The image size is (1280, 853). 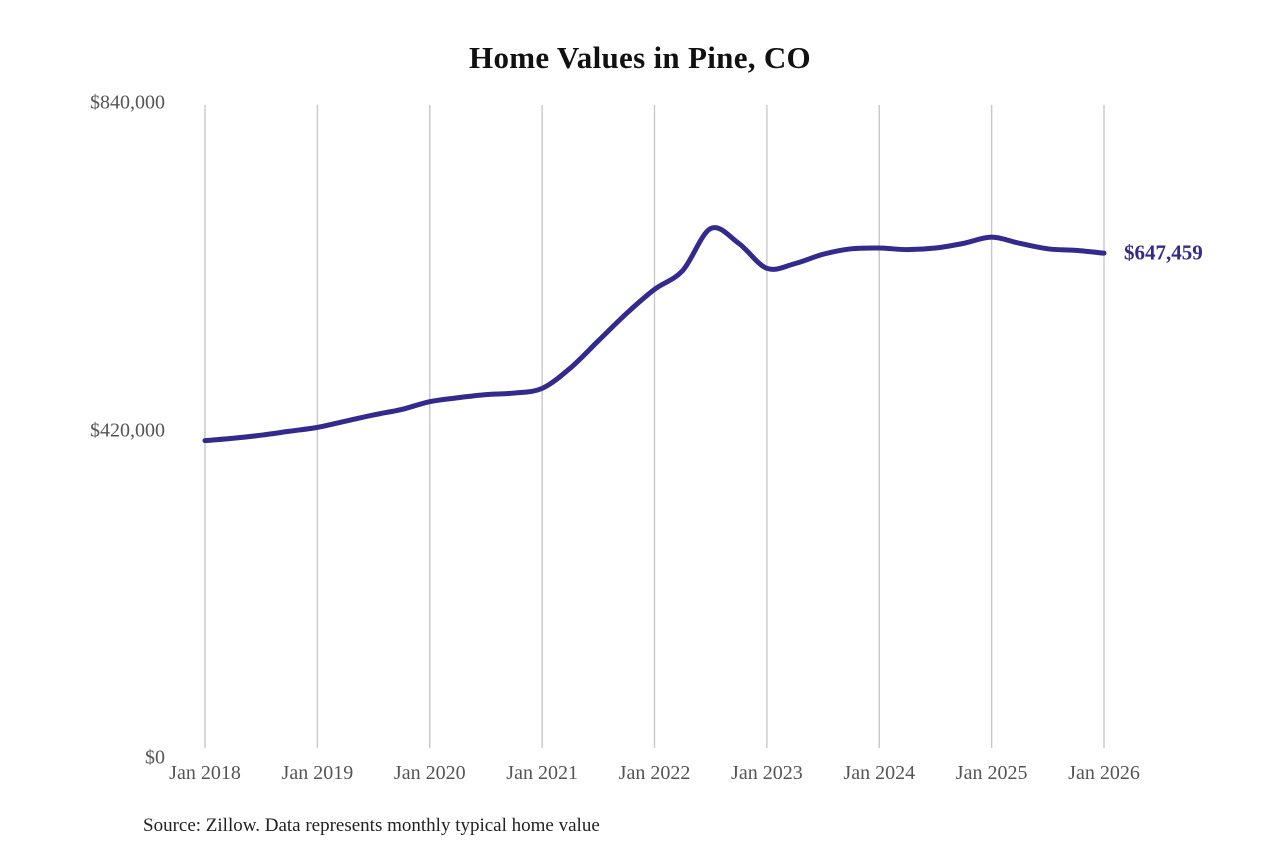 I want to click on end-value-annotation: $647,459, so click(x=1163, y=252).